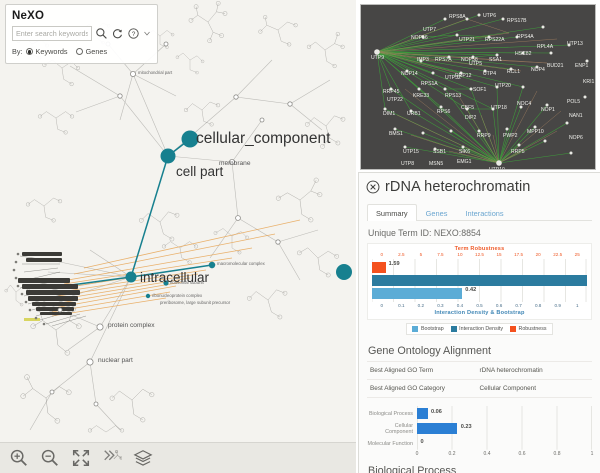 The width and height of the screenshot is (600, 473). Describe the element at coordinates (437, 428) in the screenshot. I see `go-bar-cellular-component` at that location.